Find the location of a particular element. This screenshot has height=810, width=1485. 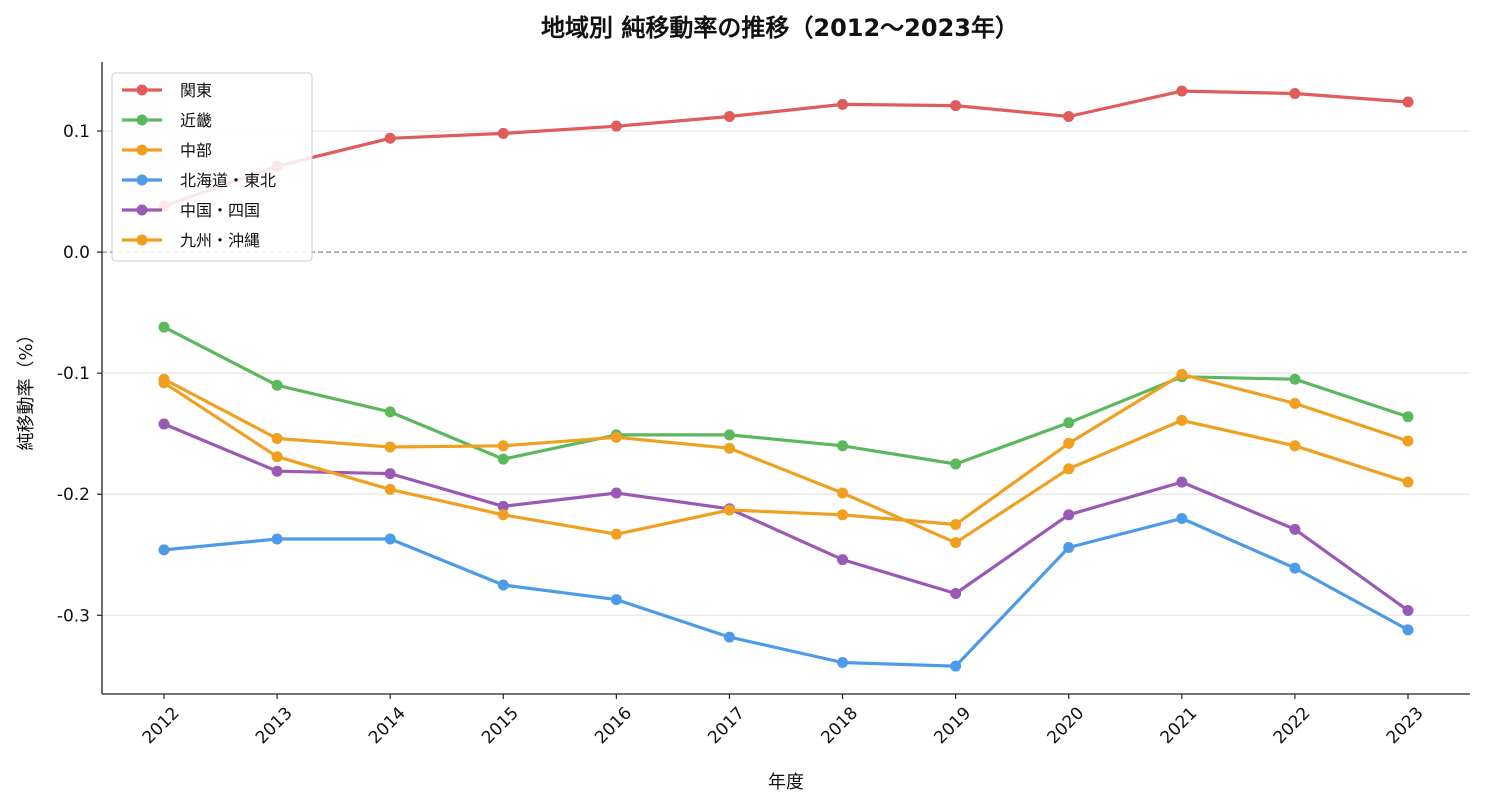

y-tick-label: -0.1 is located at coordinates (73, 374).